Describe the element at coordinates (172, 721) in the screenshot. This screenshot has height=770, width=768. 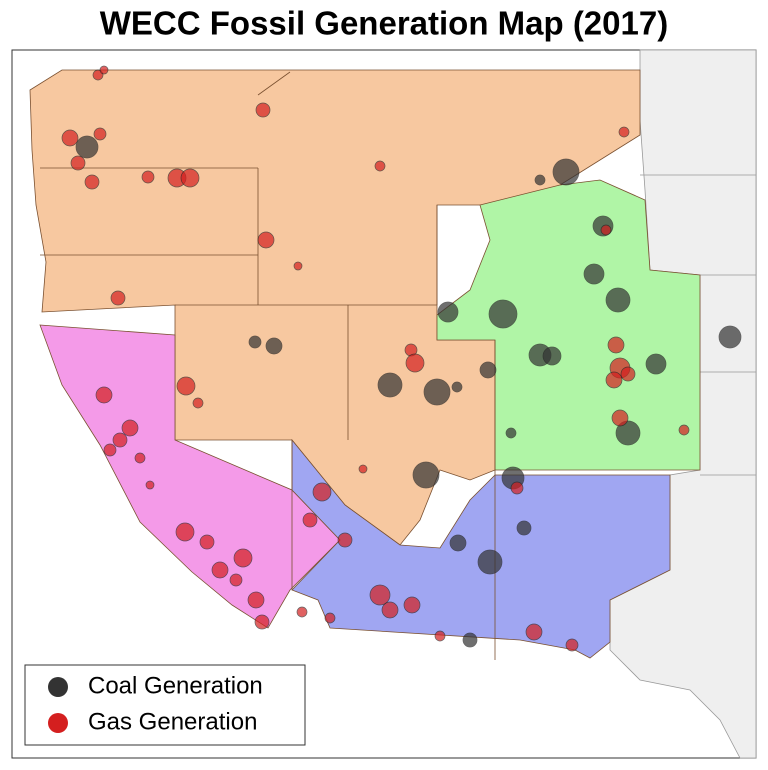
I see `legend-label: Gas Generation` at that location.